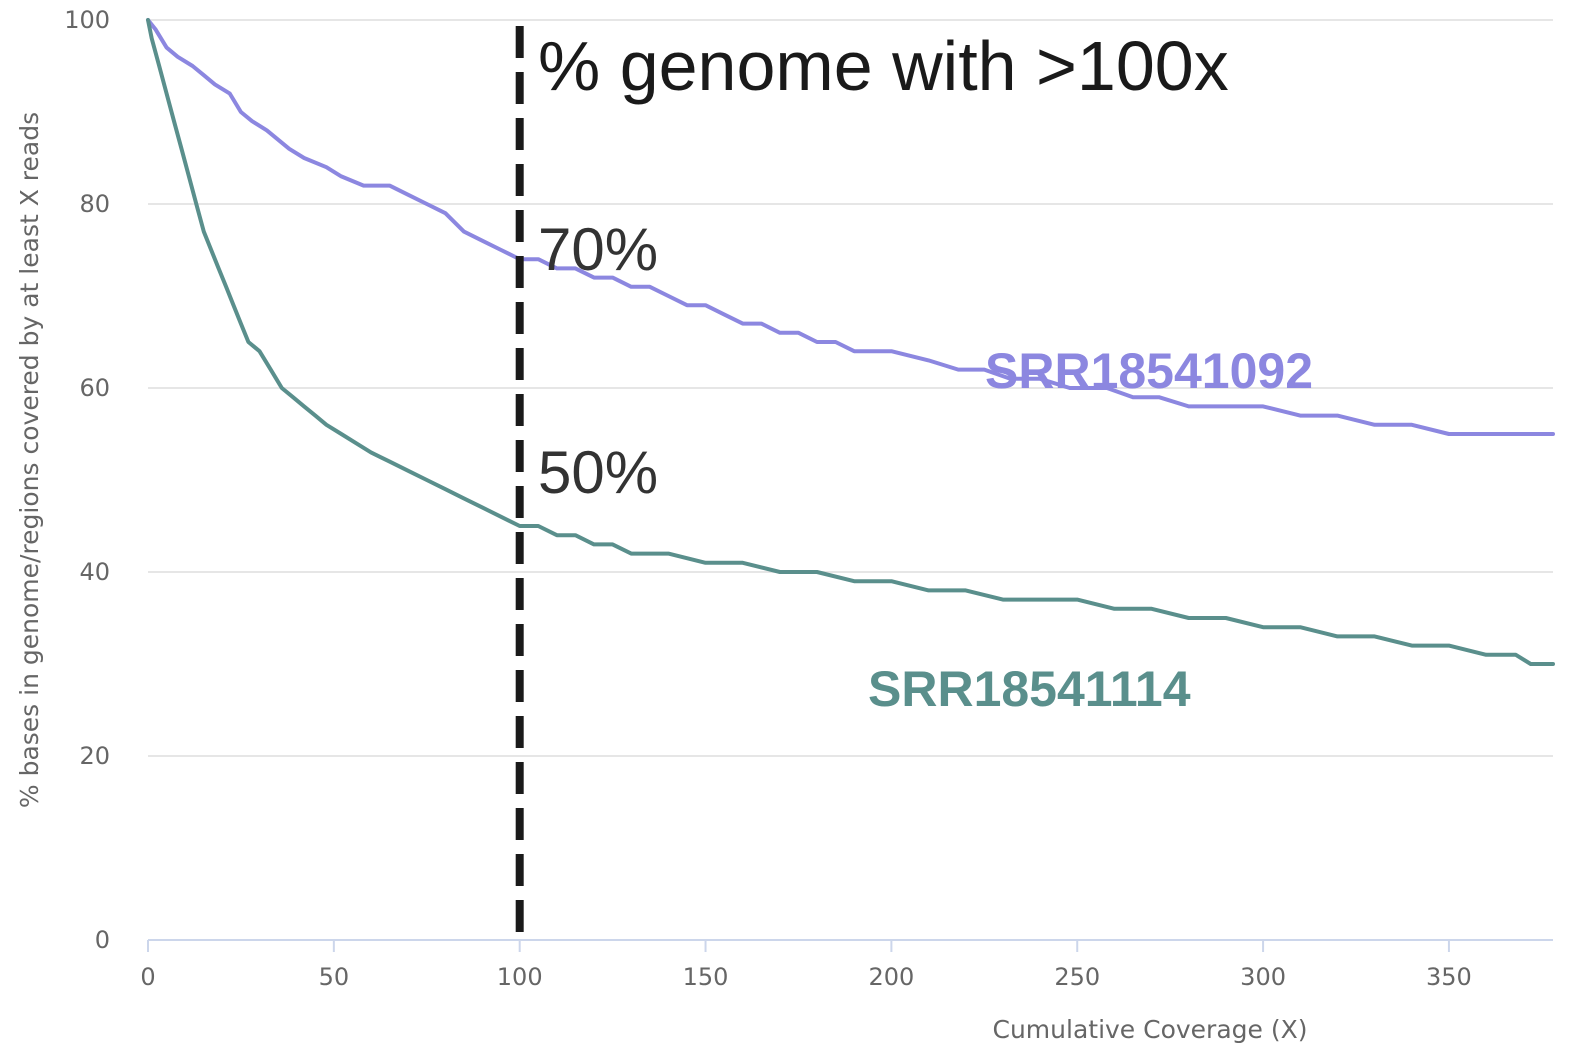 Image resolution: width=1575 pixels, height=1059 pixels. What do you see at coordinates (706, 977) in the screenshot?
I see `x-tick-label: 150` at bounding box center [706, 977].